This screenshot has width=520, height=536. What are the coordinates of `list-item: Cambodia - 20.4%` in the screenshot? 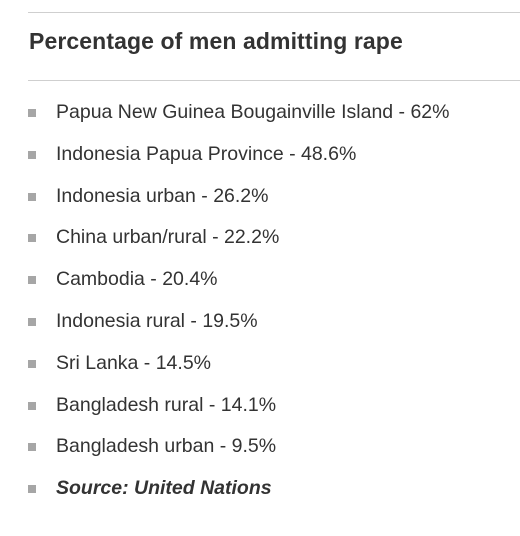 It's located at (239, 286).